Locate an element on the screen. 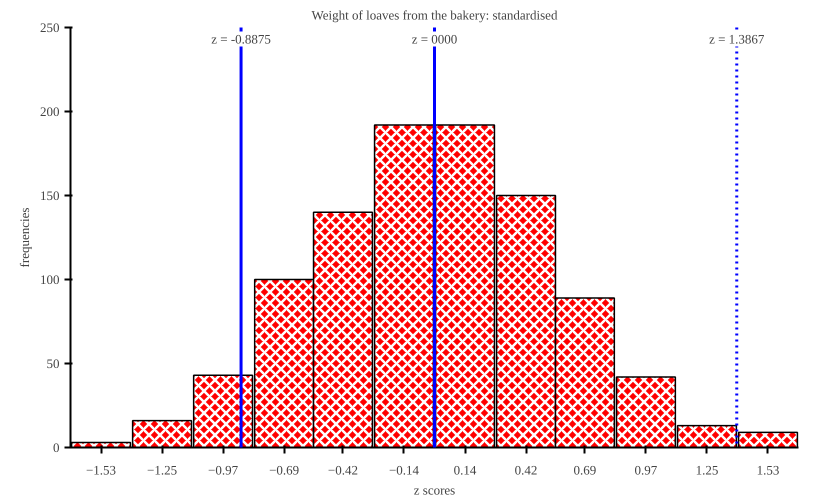  y-tick-label: 100 is located at coordinates (50, 279).